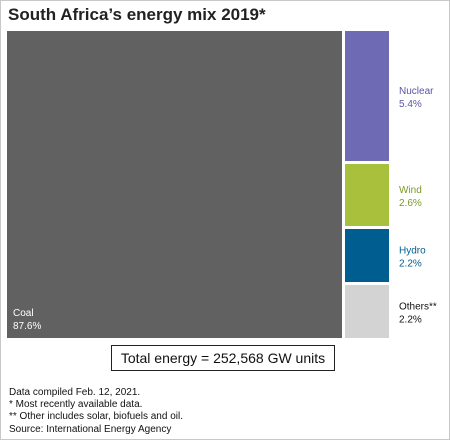  Describe the element at coordinates (367, 195) in the screenshot. I see `treemap-cell-wind` at that location.